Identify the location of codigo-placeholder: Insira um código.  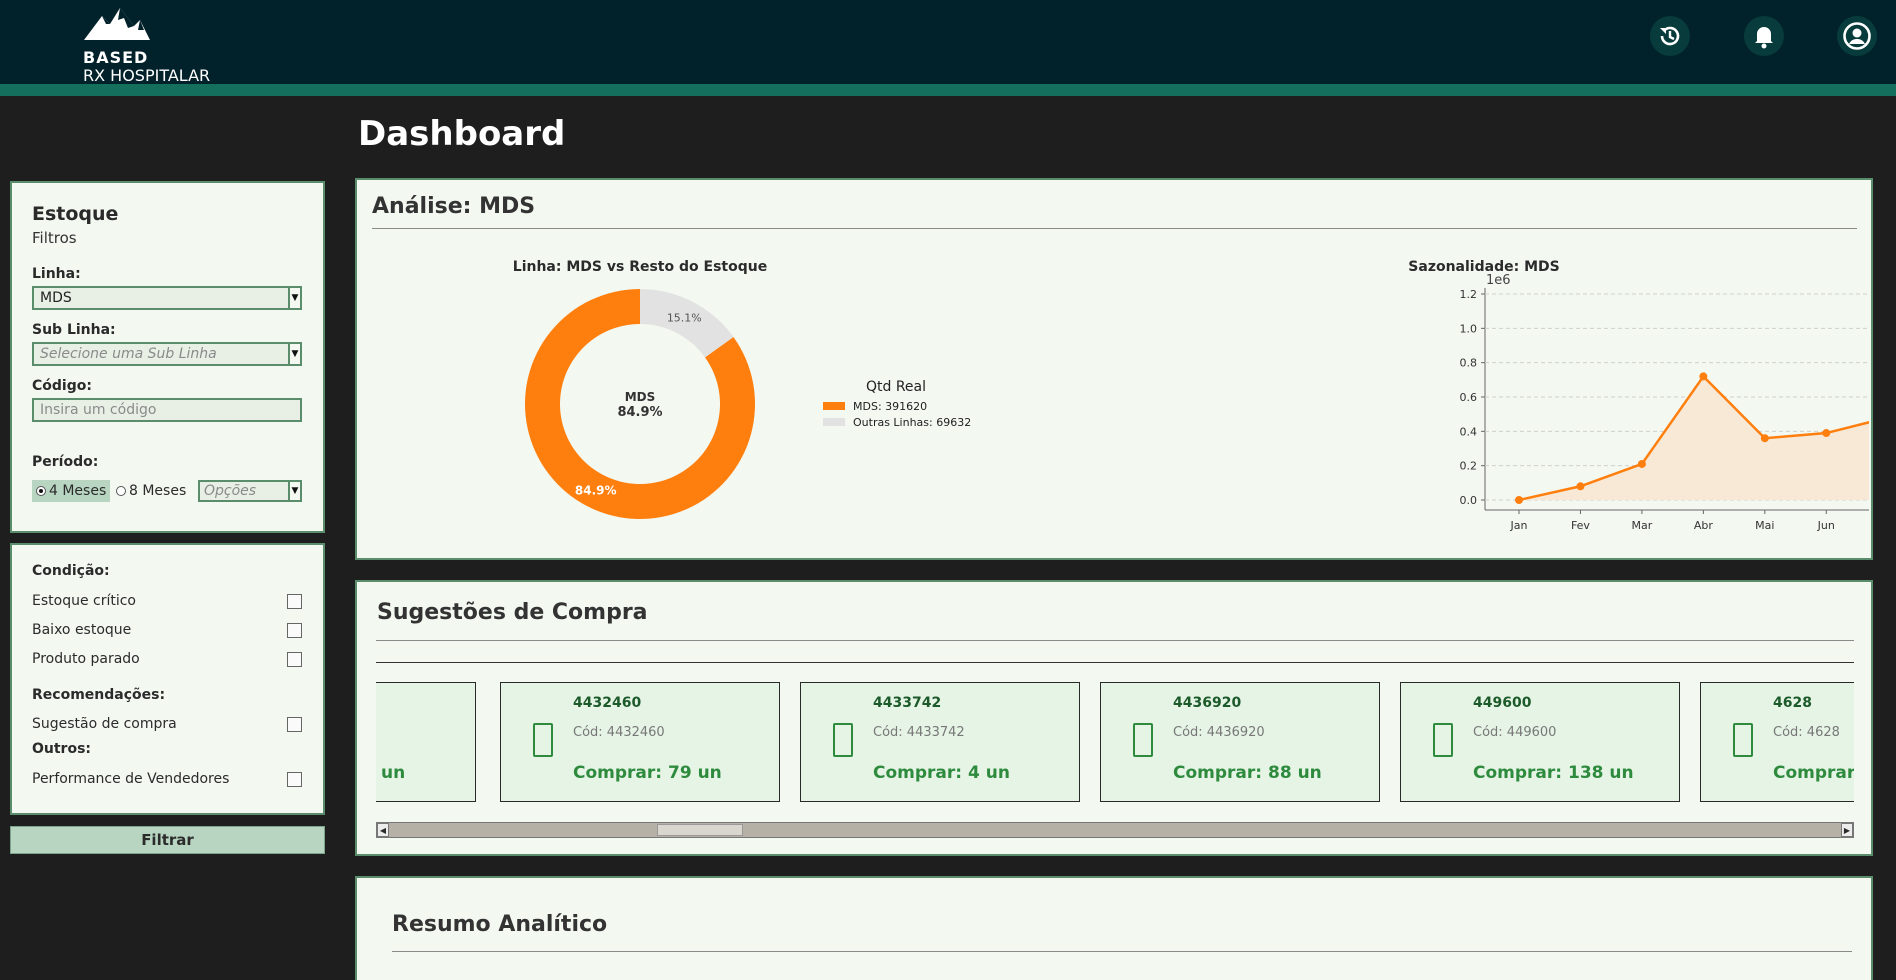
(98, 410).